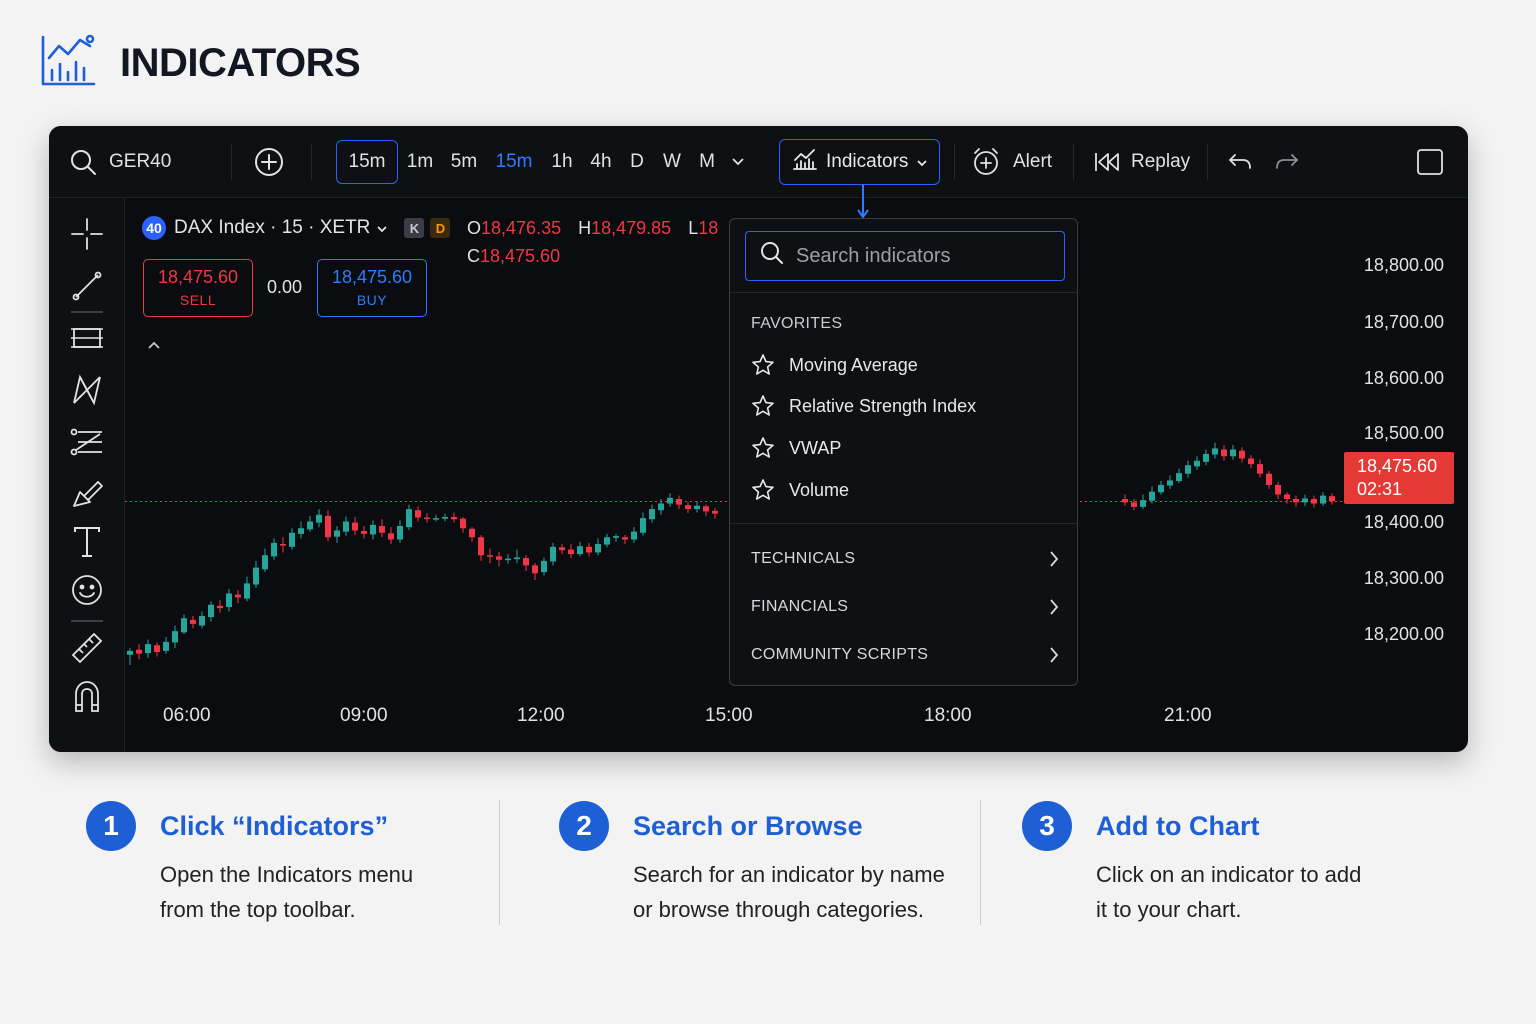 The width and height of the screenshot is (1536, 1024). What do you see at coordinates (87, 234) in the screenshot?
I see `crosshair-tool` at bounding box center [87, 234].